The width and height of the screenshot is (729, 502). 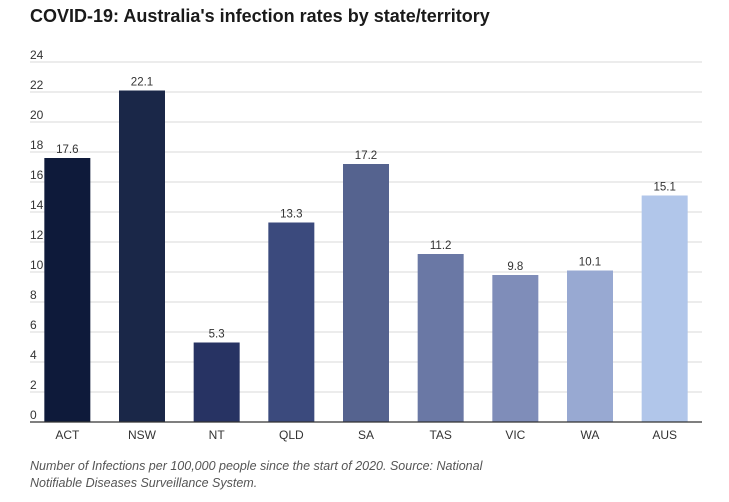 What do you see at coordinates (590, 435) in the screenshot?
I see `x-tick-label: WA` at bounding box center [590, 435].